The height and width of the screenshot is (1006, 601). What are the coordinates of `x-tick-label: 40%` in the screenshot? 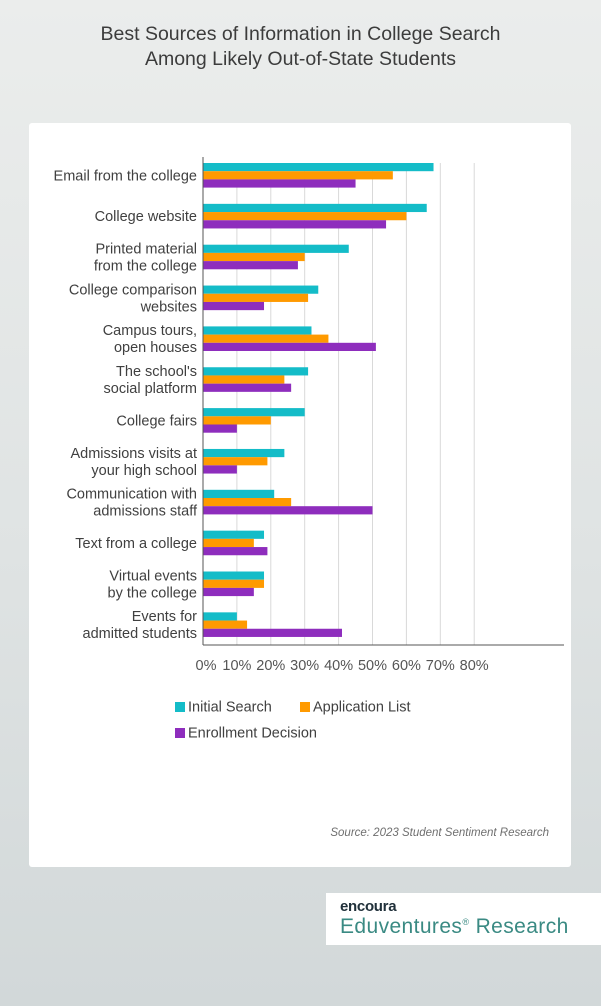 It's located at (338, 666).